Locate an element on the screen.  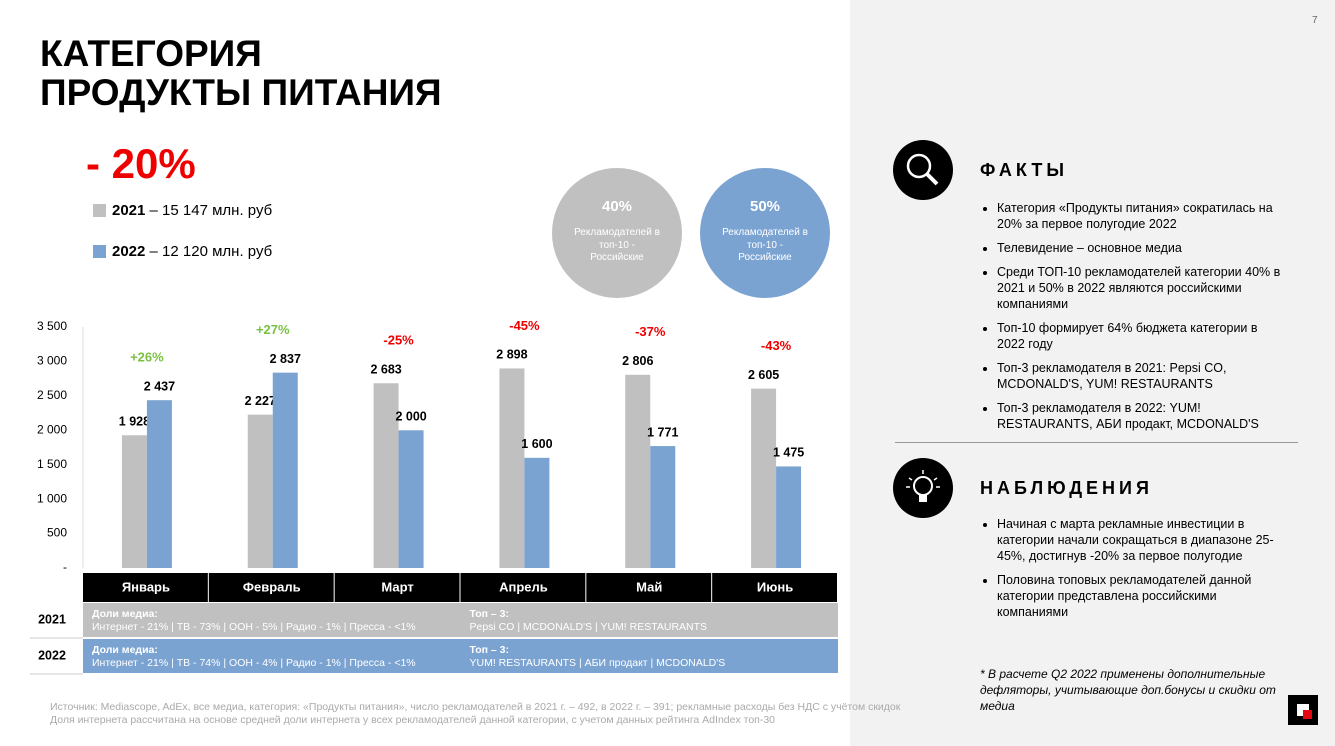
change-label: -37% is located at coordinates (650, 331).